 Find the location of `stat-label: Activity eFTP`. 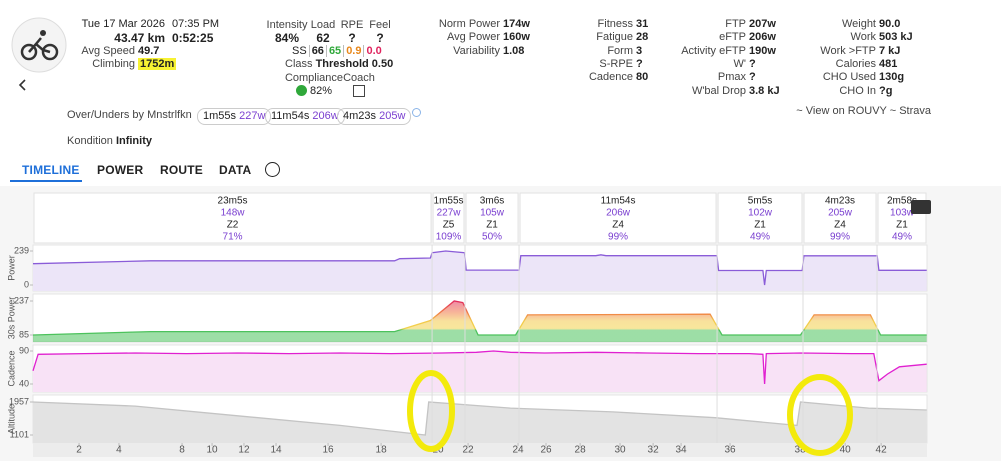

stat-label: Activity eFTP is located at coordinates (713, 50).